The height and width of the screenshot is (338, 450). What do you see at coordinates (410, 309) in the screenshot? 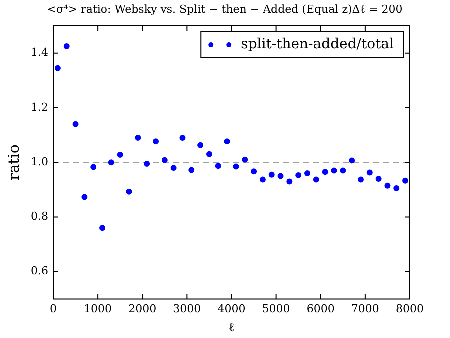
I see `x-tick-label: 8000` at bounding box center [410, 309].